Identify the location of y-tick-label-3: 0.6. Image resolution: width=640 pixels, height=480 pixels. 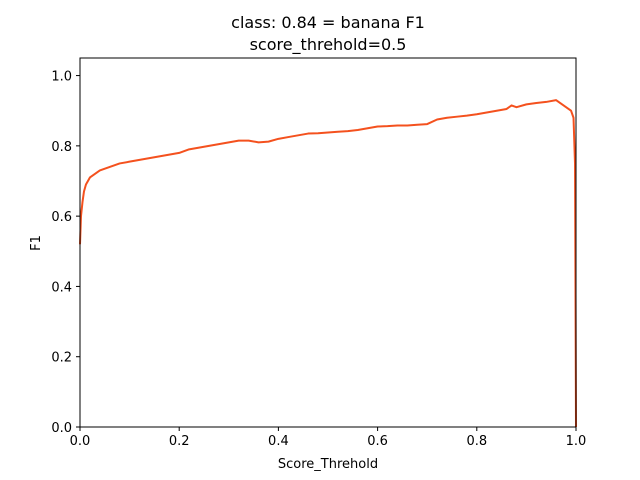
(61, 217).